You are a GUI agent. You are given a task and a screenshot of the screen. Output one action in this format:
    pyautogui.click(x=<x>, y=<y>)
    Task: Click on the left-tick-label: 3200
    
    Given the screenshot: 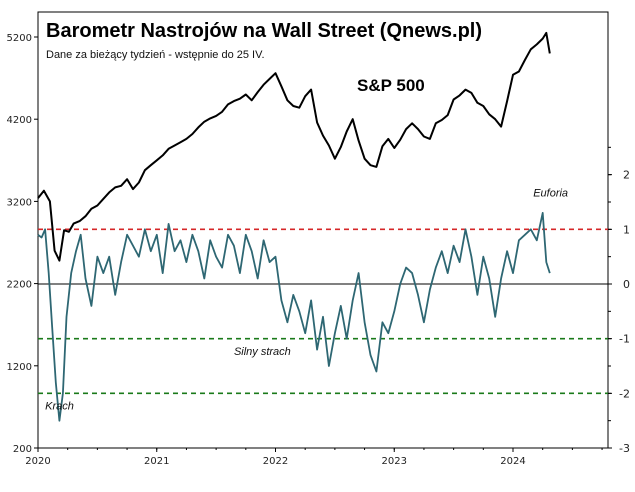 What is the action you would take?
    pyautogui.click(x=19, y=202)
    